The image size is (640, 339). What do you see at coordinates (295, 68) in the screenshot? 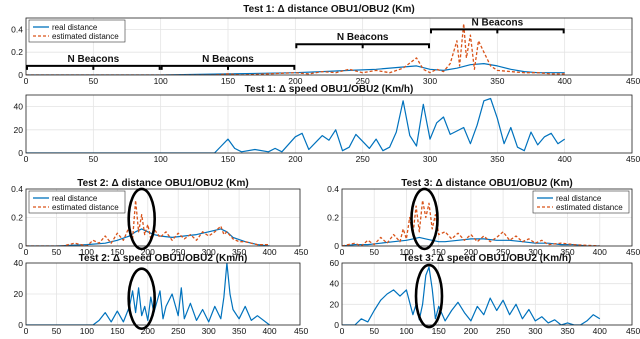
I see `test1-distance-series-real-distance` at bounding box center [295, 68].